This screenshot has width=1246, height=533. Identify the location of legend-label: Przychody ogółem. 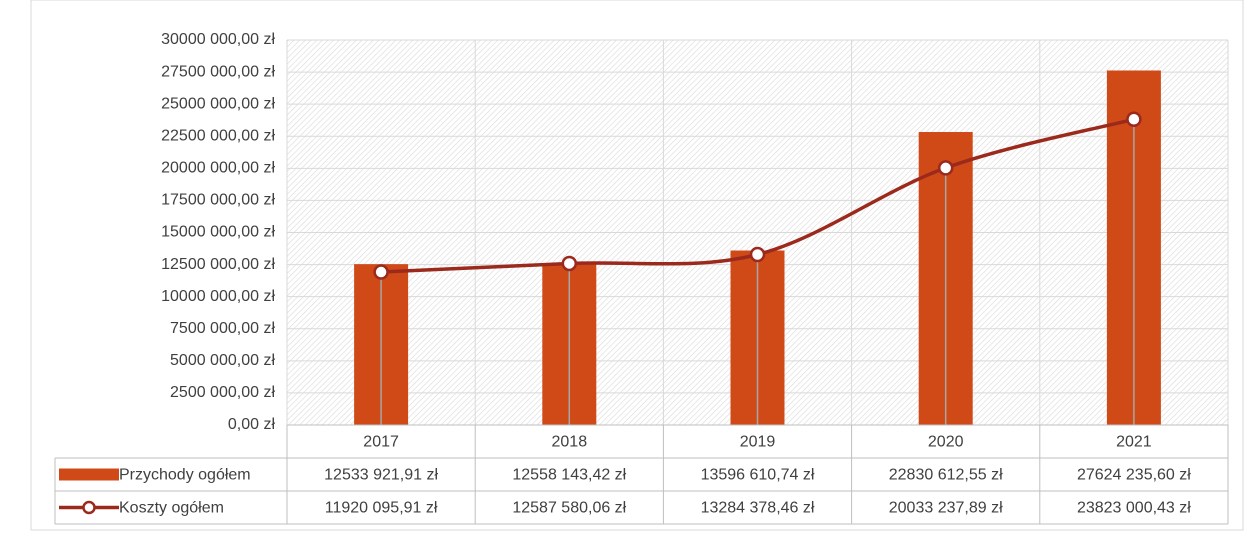
(185, 475).